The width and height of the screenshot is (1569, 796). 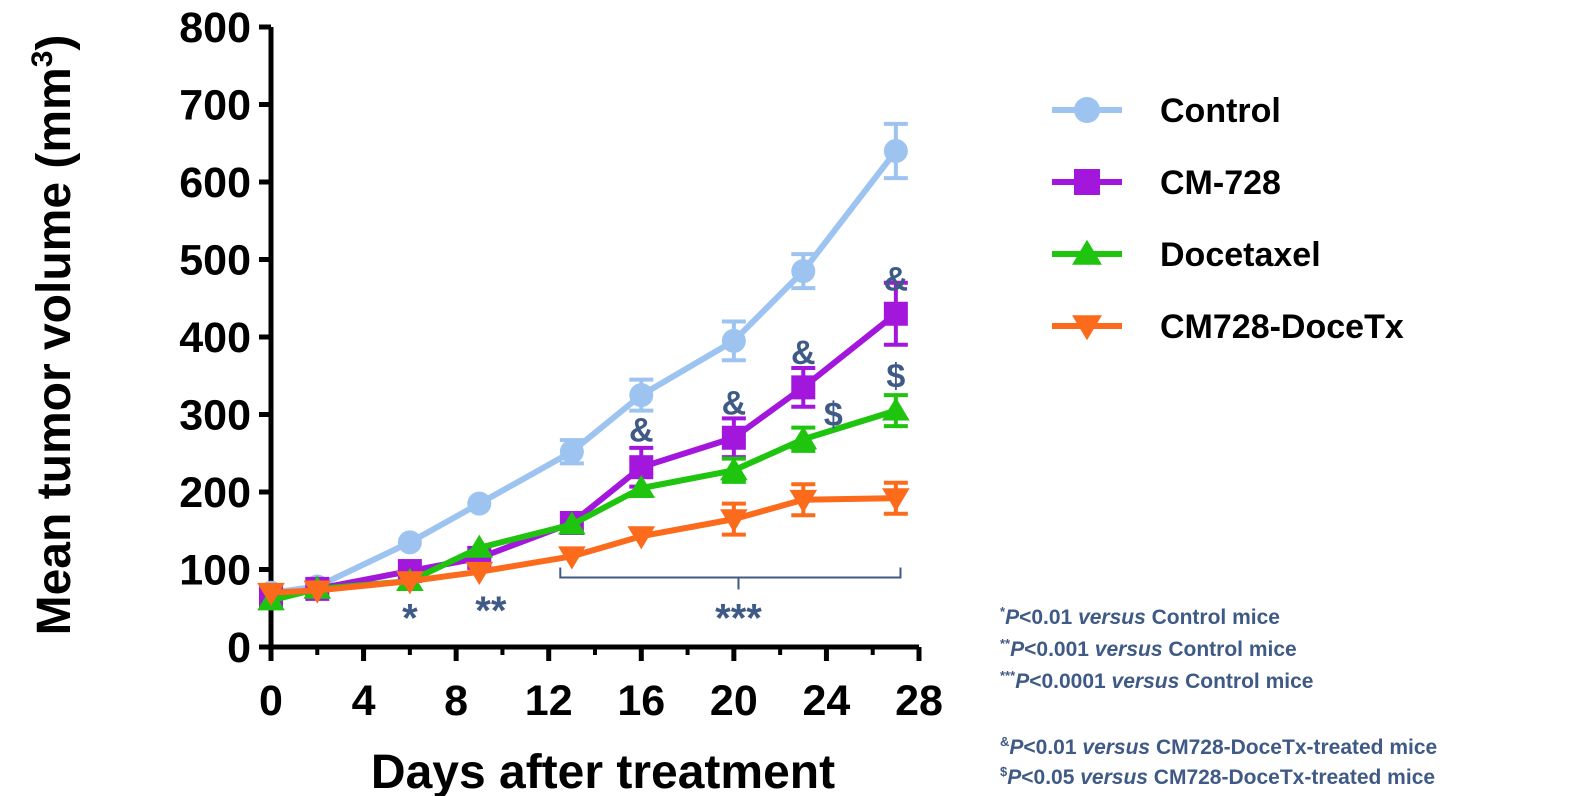 I want to click on footnote-2: **P<0.001 versus Control mice, so click(x=1148, y=647).